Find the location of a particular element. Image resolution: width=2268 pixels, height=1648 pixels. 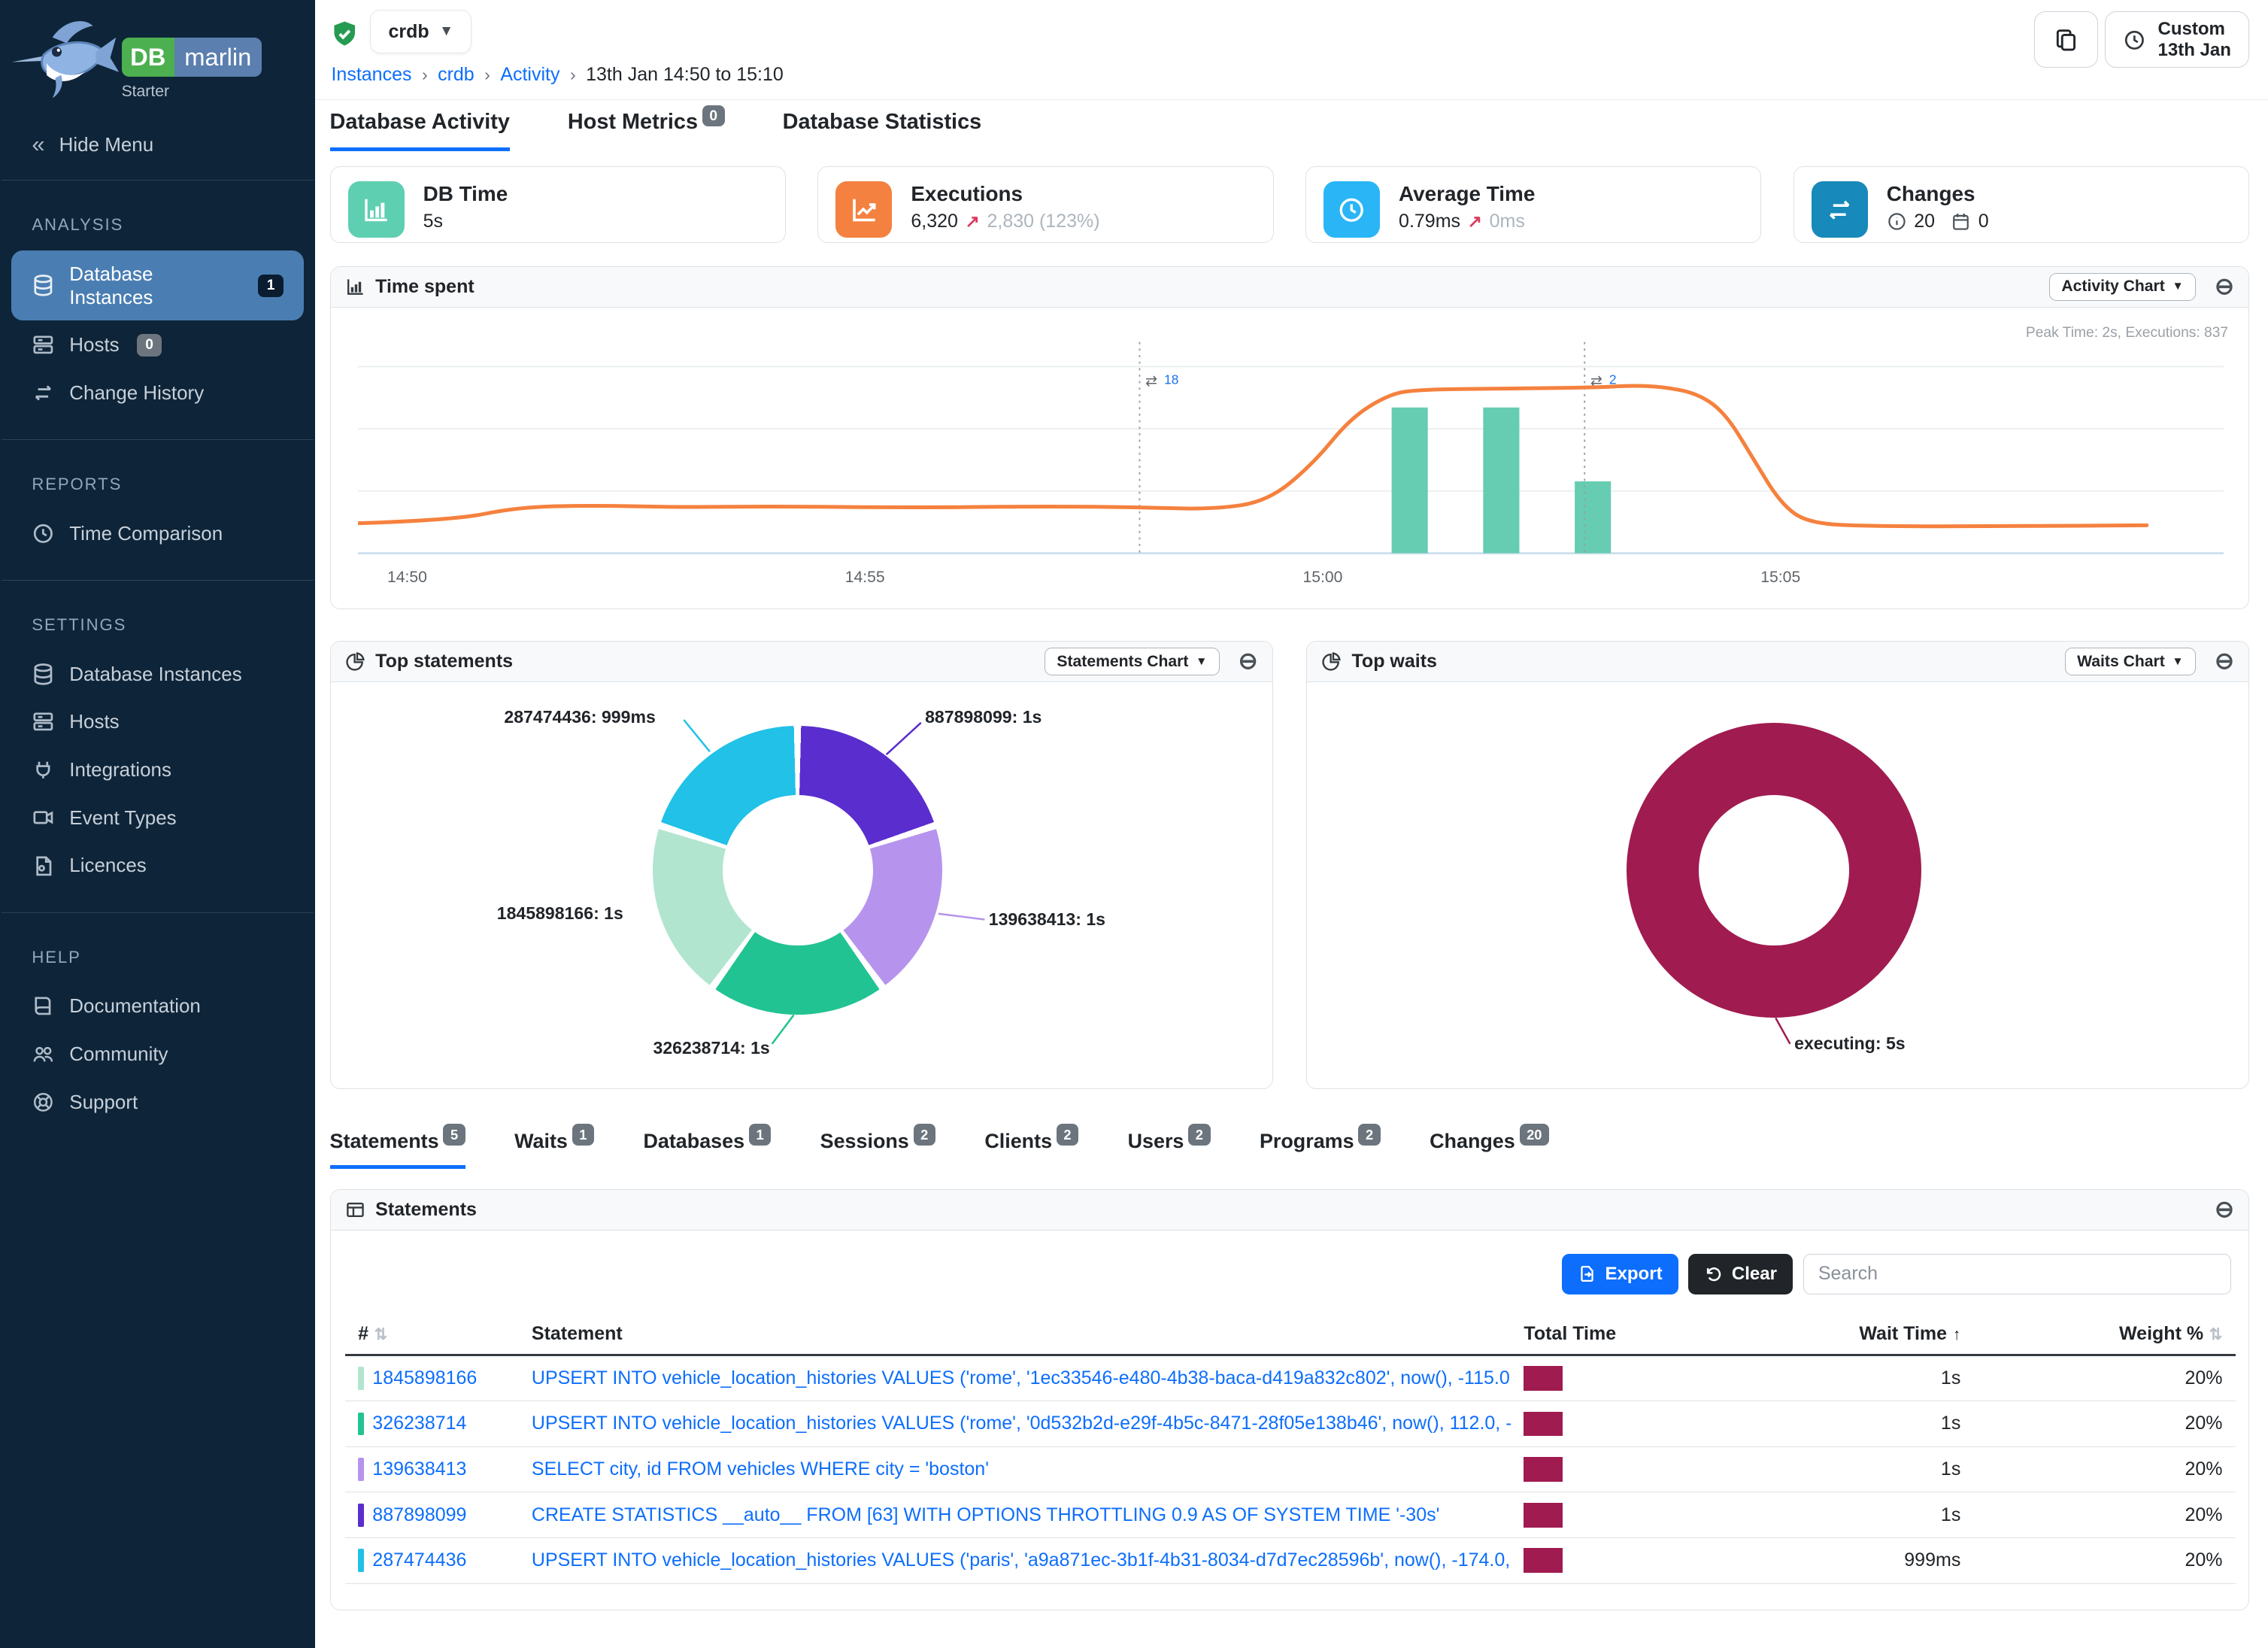

db-time-line is located at coordinates (1253, 457).